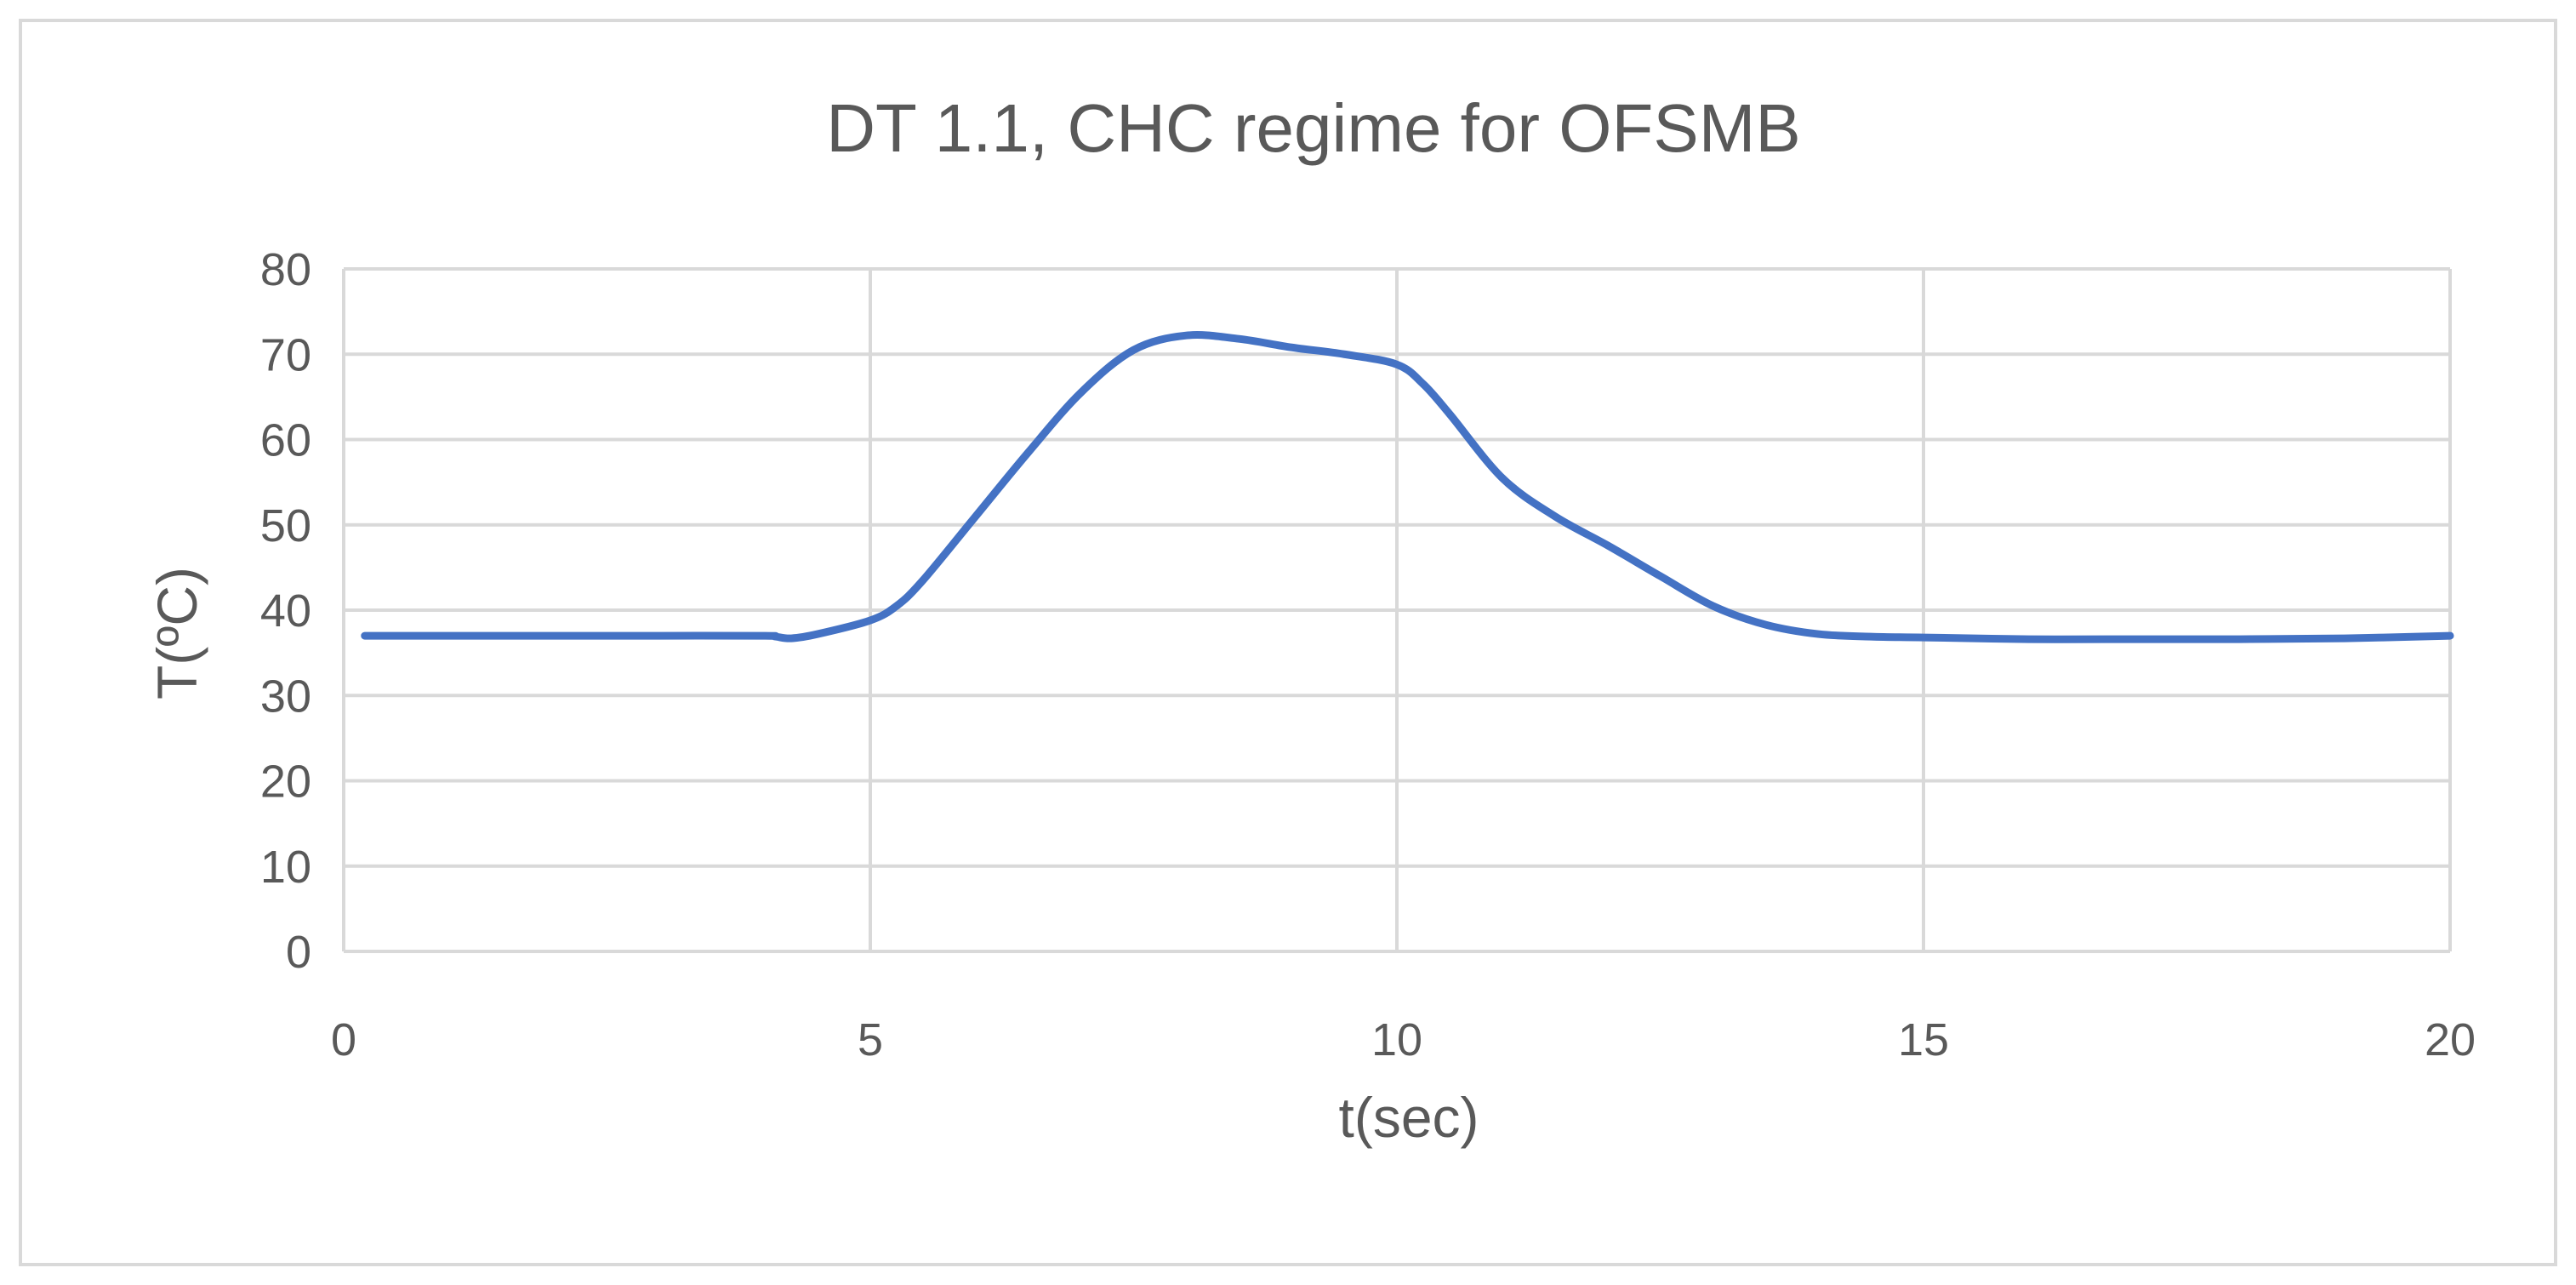 The image size is (2576, 1285). Describe the element at coordinates (285, 697) in the screenshot. I see `y-tick-label: 30` at that location.